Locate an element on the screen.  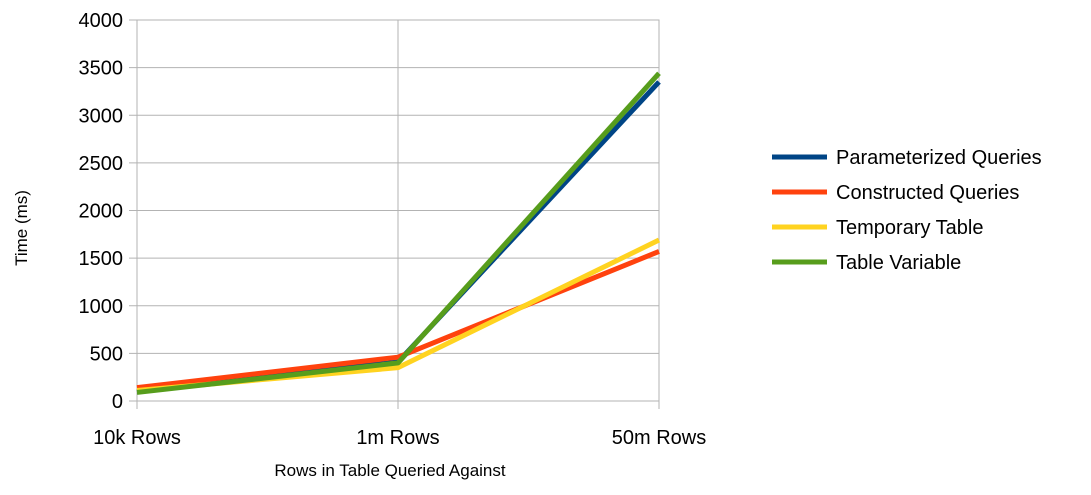
y-tick-label: 0 is located at coordinates (117, 402).